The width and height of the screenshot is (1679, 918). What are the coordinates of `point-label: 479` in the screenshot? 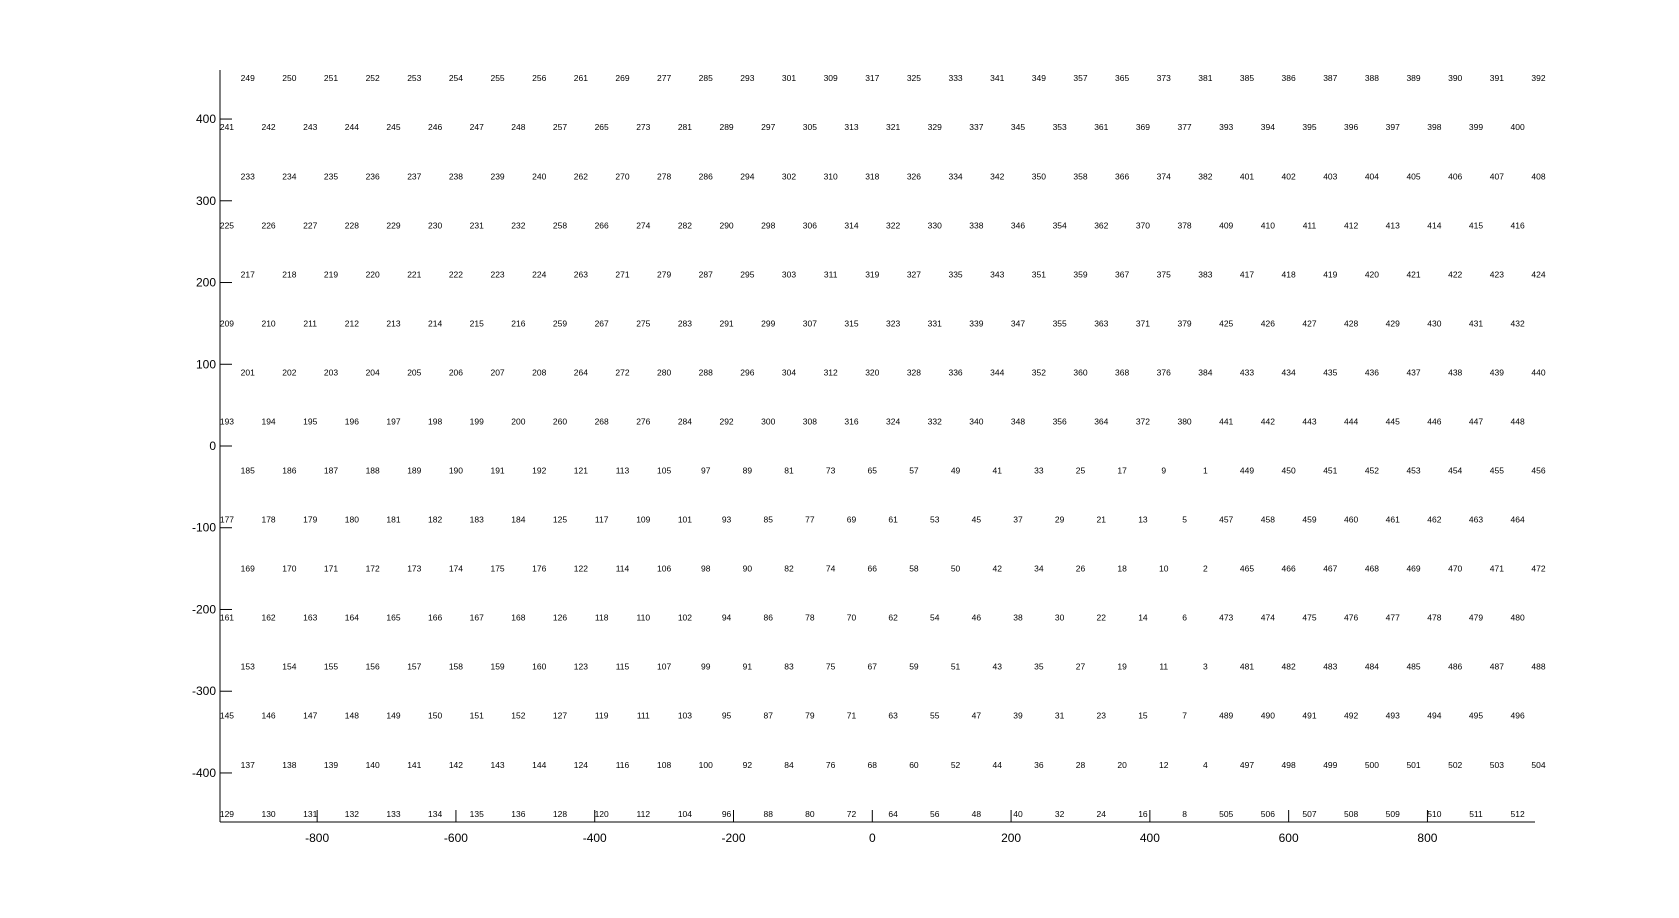 It's located at (1476, 618).